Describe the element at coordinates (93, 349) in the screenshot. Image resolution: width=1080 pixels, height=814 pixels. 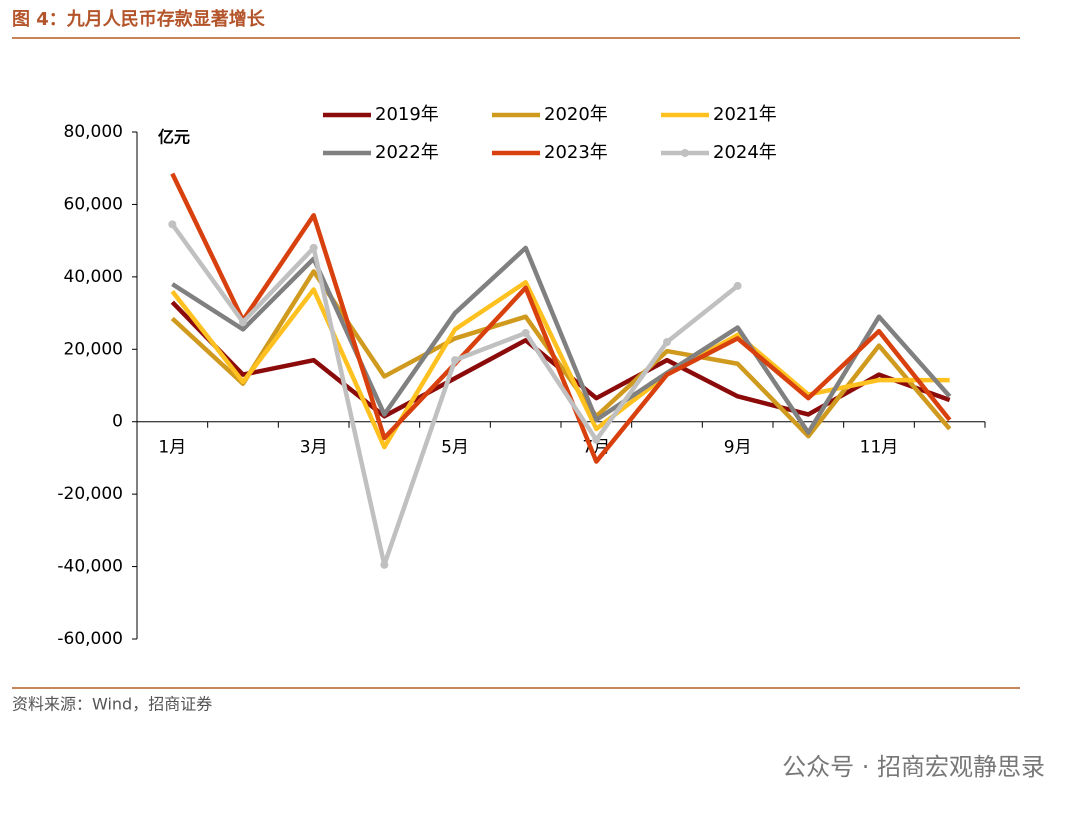
I see `y-tick-label: 20,000` at that location.